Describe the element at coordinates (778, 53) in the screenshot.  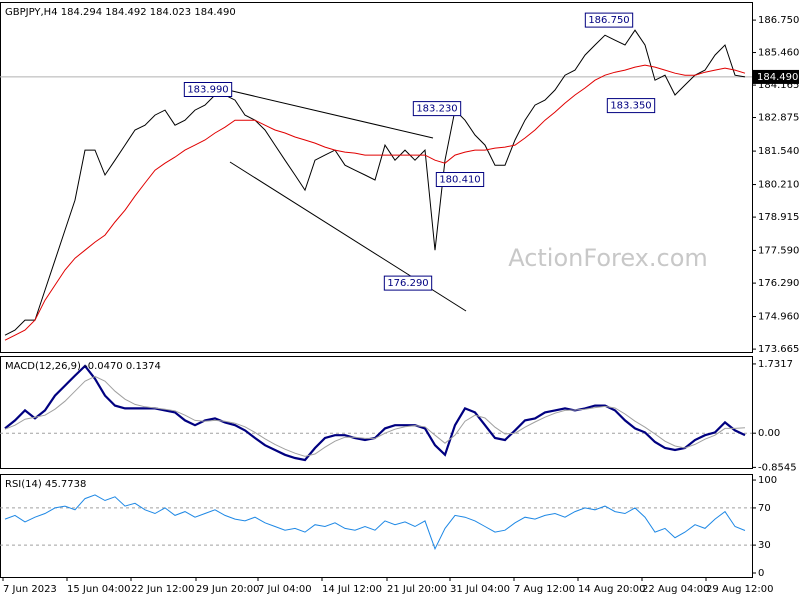
I see `y-tick-label: 185.460` at that location.